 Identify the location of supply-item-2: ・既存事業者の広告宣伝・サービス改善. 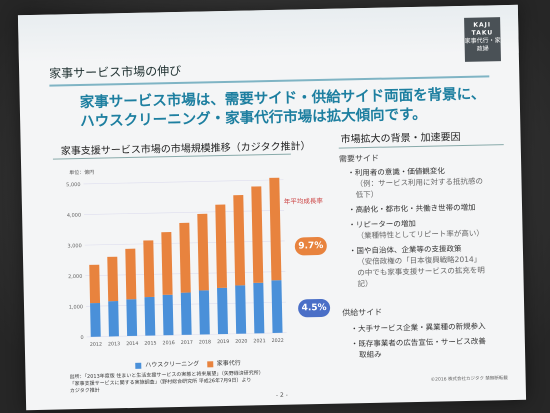
(418, 342).